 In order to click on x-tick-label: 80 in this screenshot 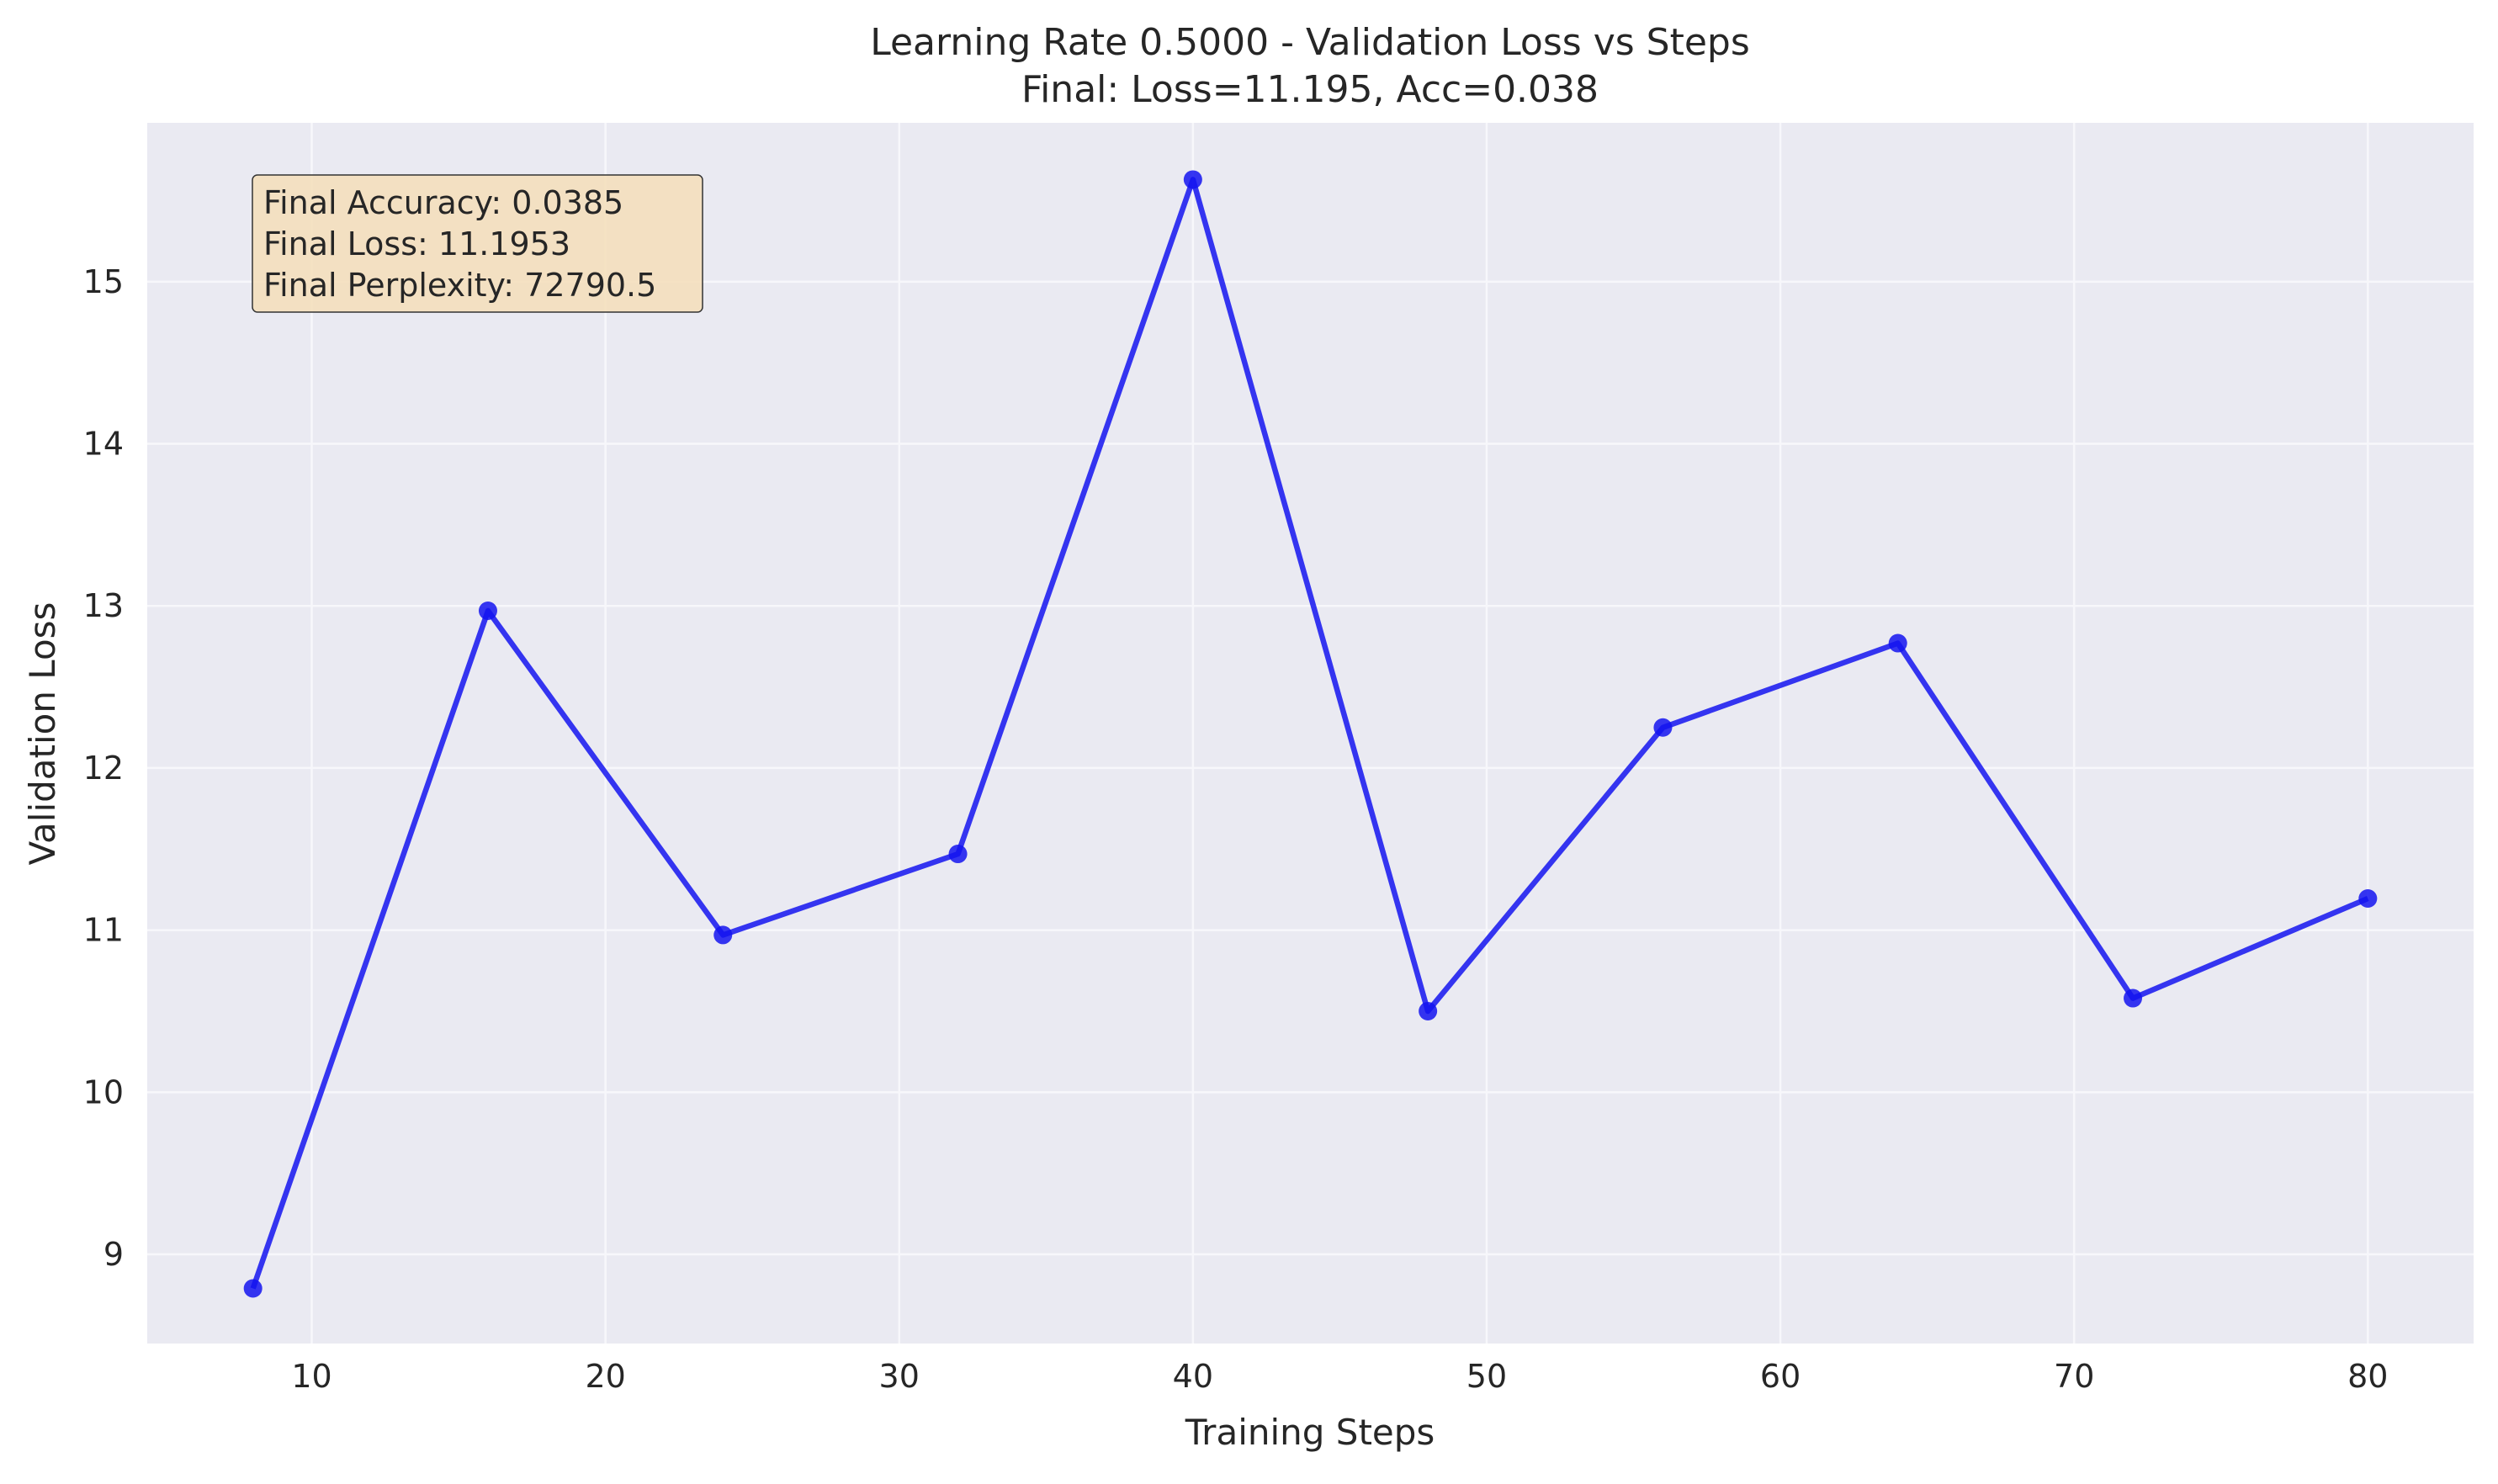, I will do `click(2367, 1376)`.